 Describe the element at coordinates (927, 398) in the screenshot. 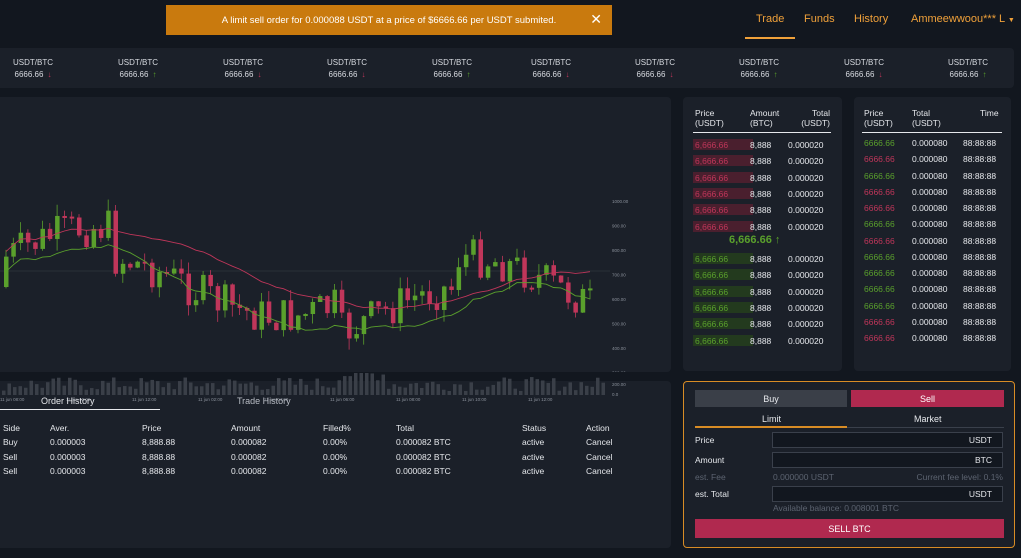

I see `sell-tab-button: Sell` at that location.